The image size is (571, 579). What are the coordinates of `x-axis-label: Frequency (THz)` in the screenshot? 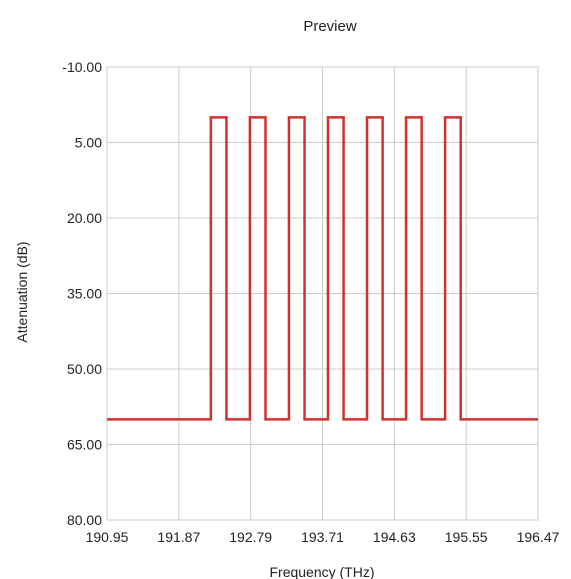 It's located at (321, 571).